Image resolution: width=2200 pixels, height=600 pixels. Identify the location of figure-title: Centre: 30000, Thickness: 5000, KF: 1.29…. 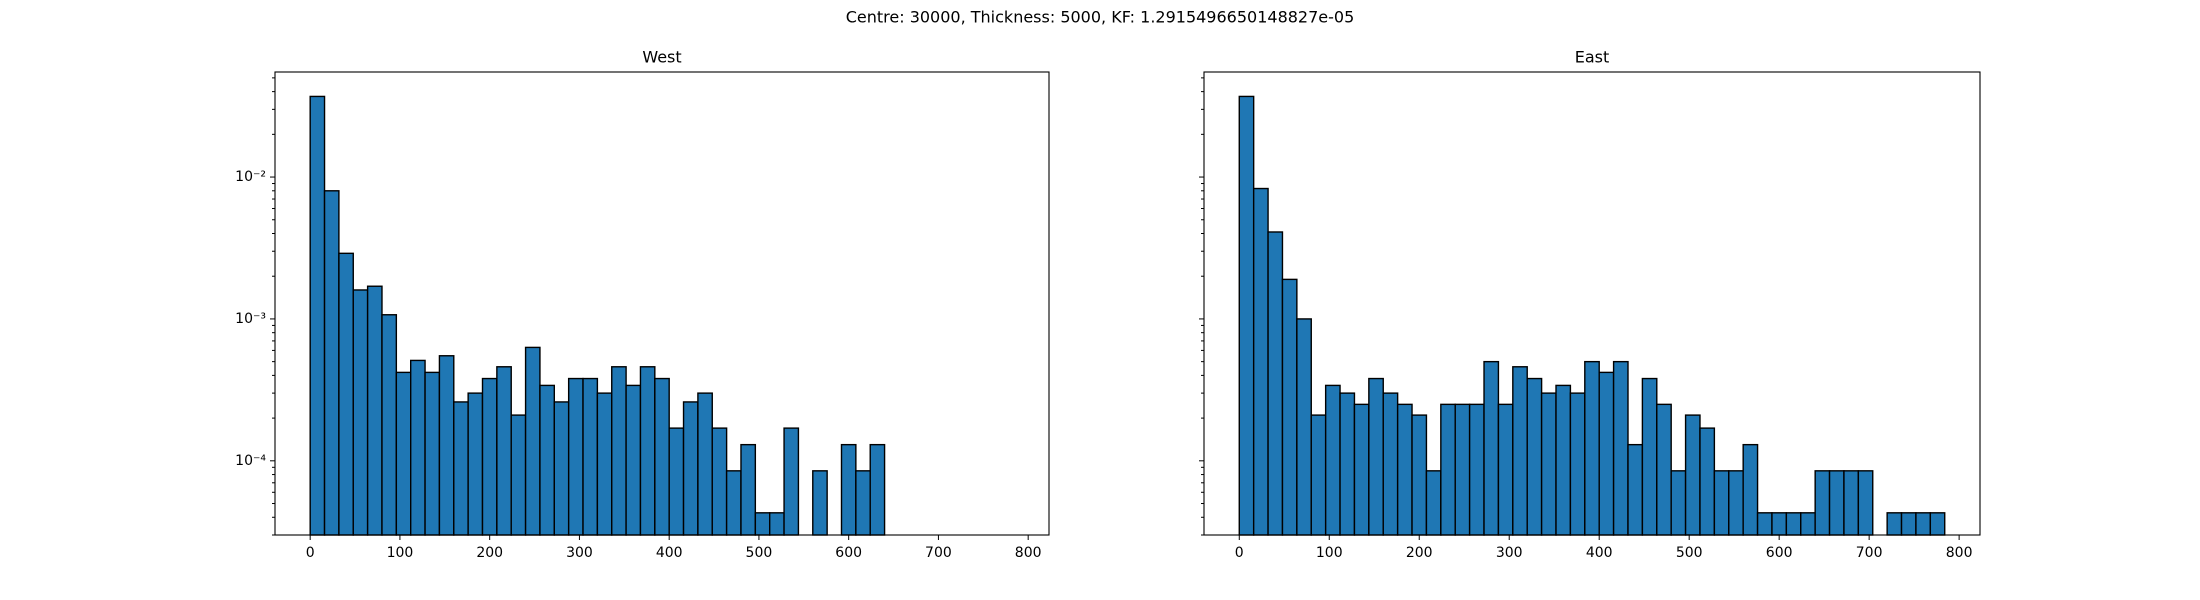
(1100, 17).